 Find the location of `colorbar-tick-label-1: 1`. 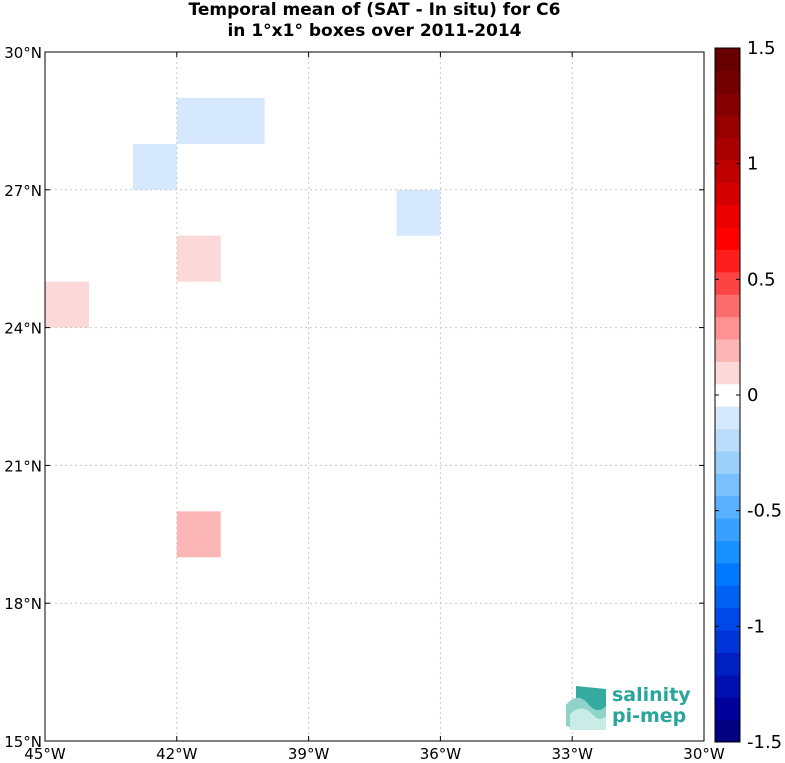

colorbar-tick-label-1: 1 is located at coordinates (752, 164).